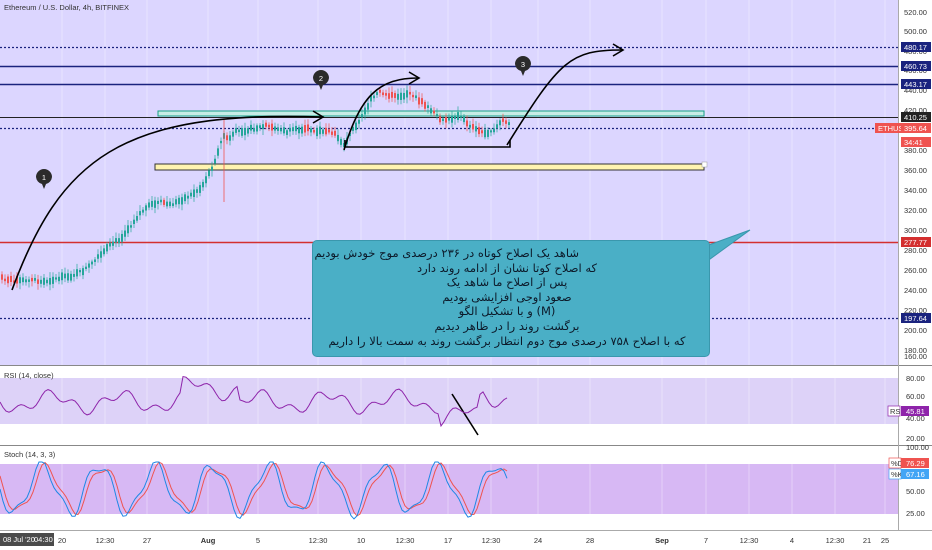 This screenshot has height=550, width=932. Describe the element at coordinates (704, 164) in the screenshot. I see `support-zone-handle` at that location.